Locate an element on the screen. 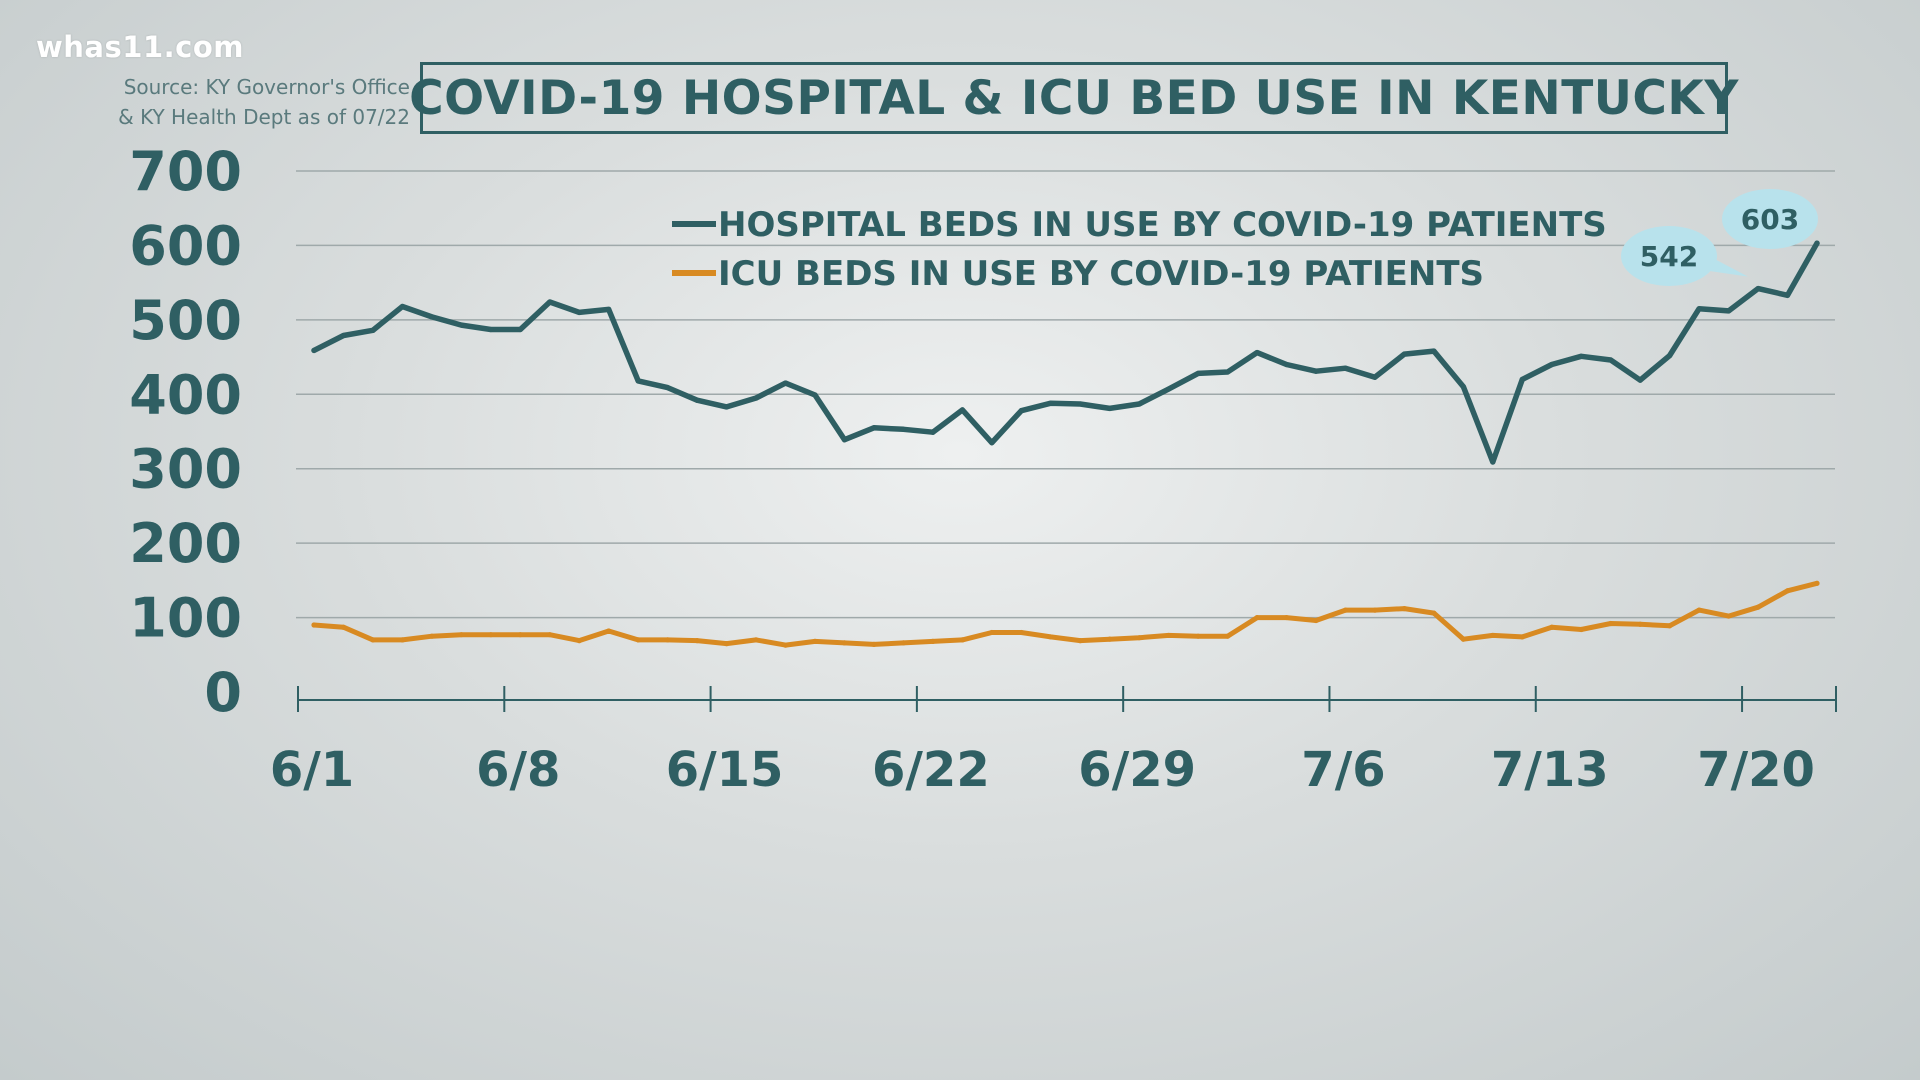 The image size is (1920, 1080). x-axis is located at coordinates (1067, 699).